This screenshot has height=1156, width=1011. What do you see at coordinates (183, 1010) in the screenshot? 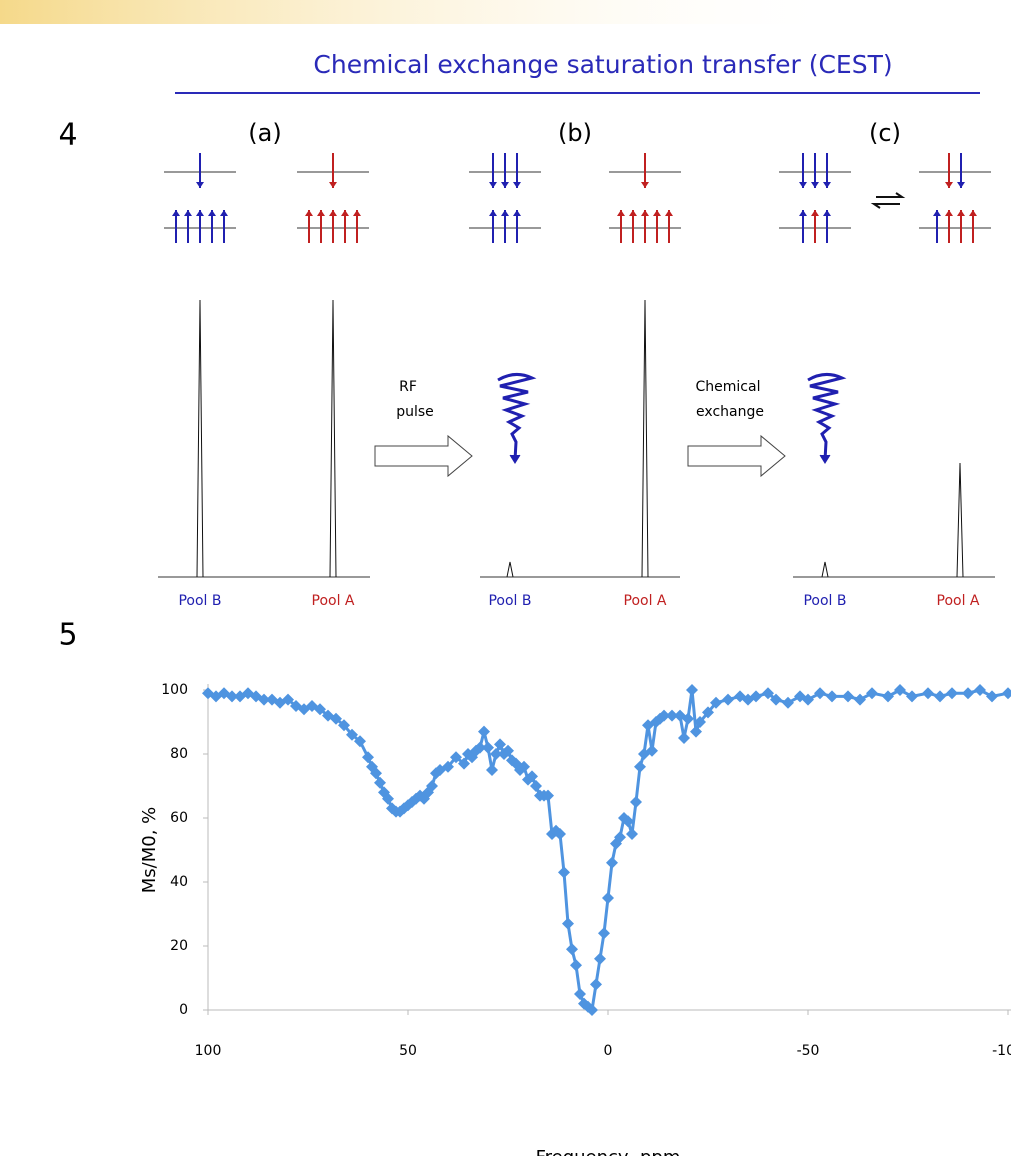
I see `y-tick-label: 0` at bounding box center [183, 1010].